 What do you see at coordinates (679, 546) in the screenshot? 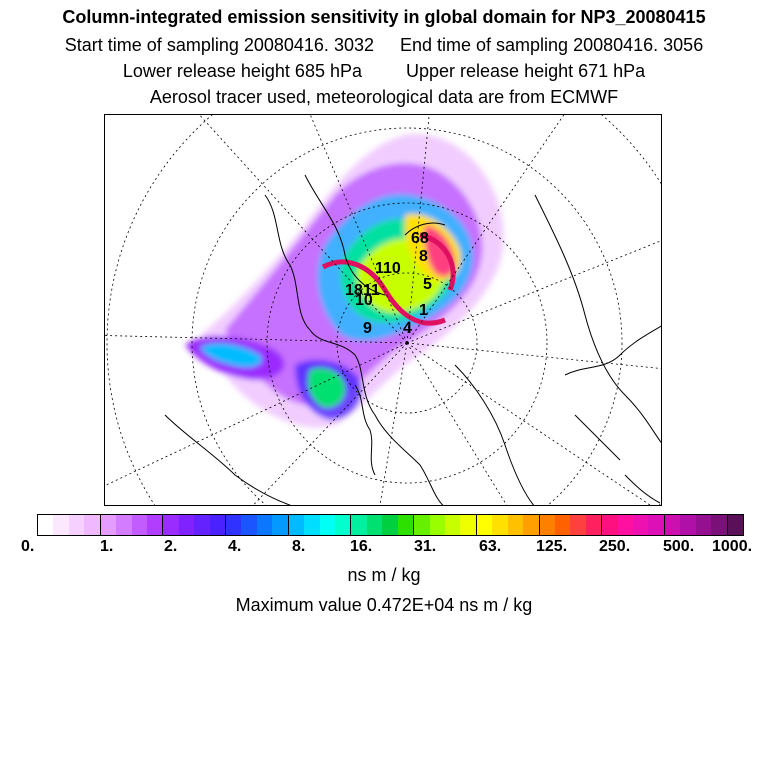
I see `colorbar-tick: 500.` at bounding box center [679, 546].